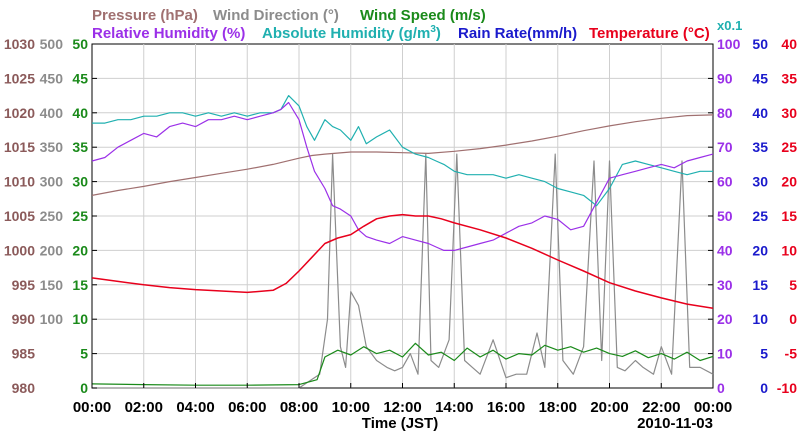 The width and height of the screenshot is (800, 434). I want to click on relative-humidity-title: Relative Humidity (%), so click(168, 33).